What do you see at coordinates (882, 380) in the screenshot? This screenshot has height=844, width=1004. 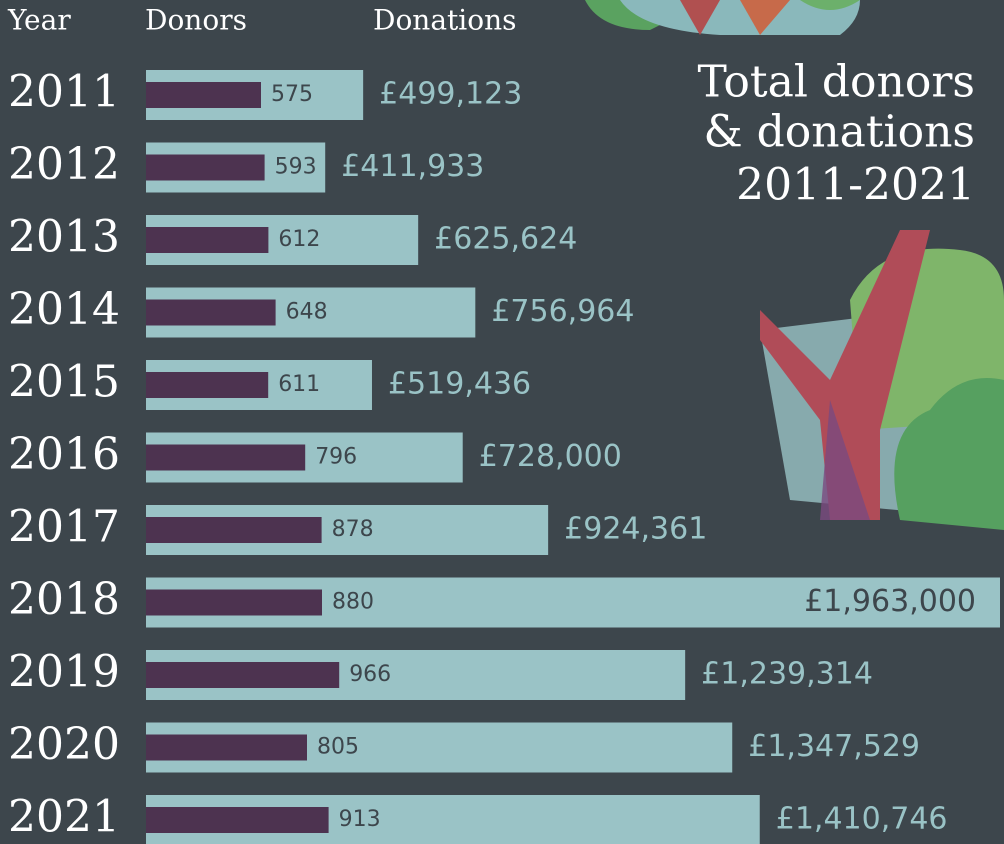 I see `plant-illustration-side` at bounding box center [882, 380].